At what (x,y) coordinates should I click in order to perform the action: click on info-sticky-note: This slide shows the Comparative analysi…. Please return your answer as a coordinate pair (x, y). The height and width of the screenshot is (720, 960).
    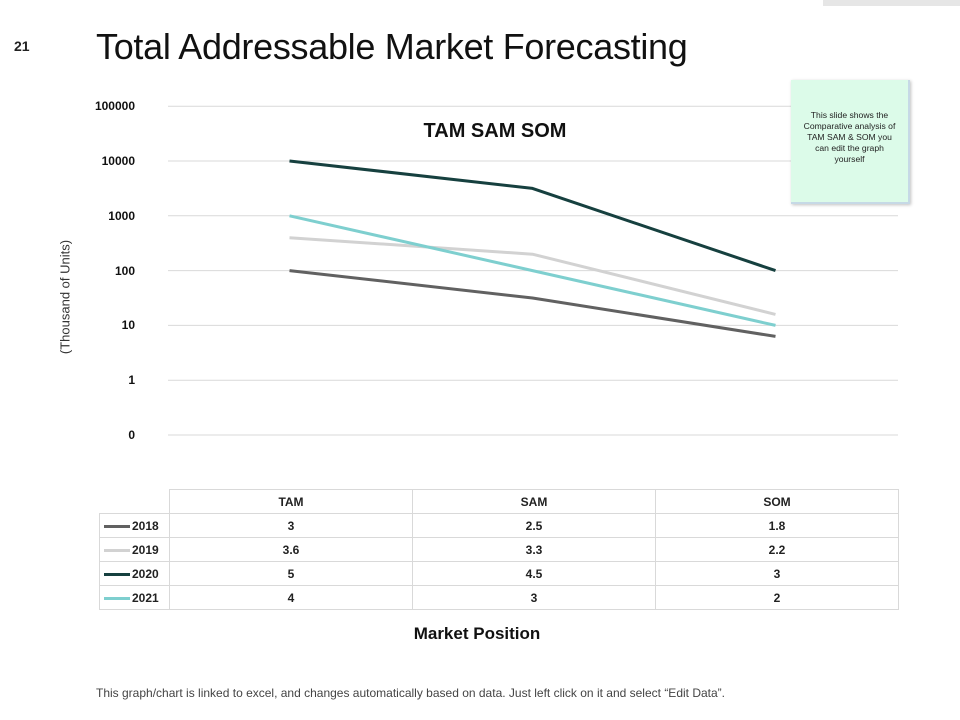
    Looking at the image, I should click on (850, 142).